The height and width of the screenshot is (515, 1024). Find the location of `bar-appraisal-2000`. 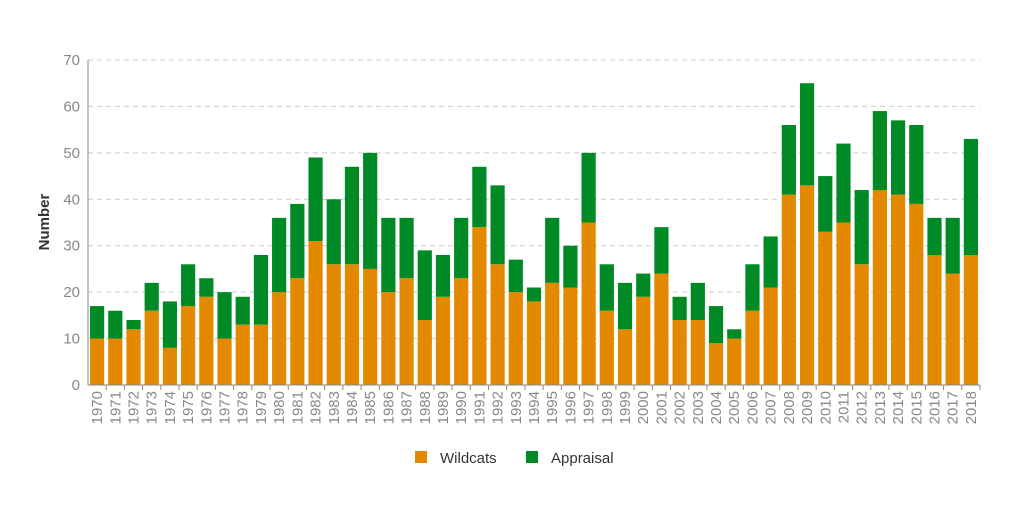

bar-appraisal-2000 is located at coordinates (643, 285).